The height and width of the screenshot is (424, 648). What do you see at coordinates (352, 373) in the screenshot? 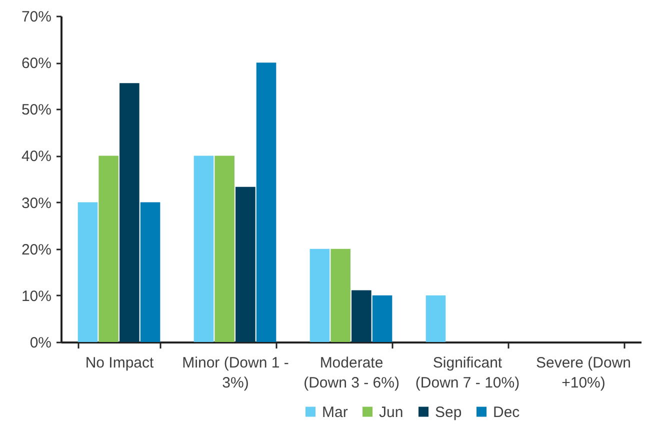
I see `x-tick-label: Moderate (Down 3 - 6%)` at bounding box center [352, 373].